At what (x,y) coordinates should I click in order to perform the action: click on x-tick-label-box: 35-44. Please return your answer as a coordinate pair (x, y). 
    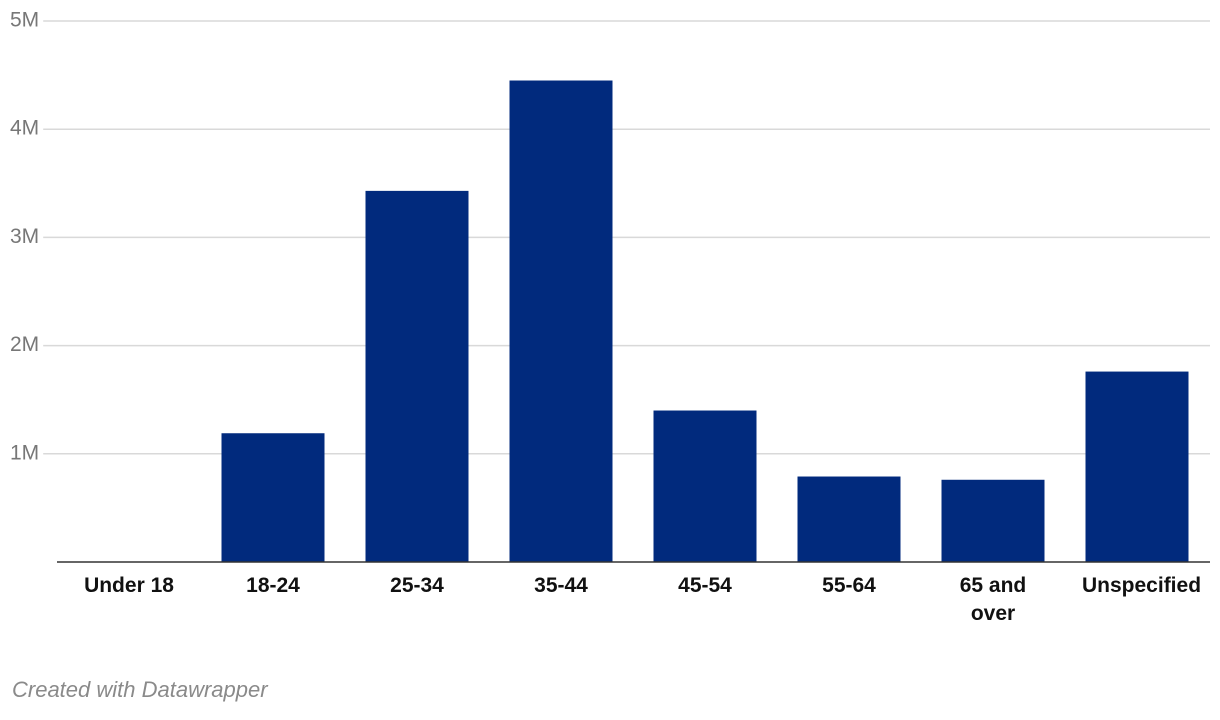
    Looking at the image, I should click on (561, 586).